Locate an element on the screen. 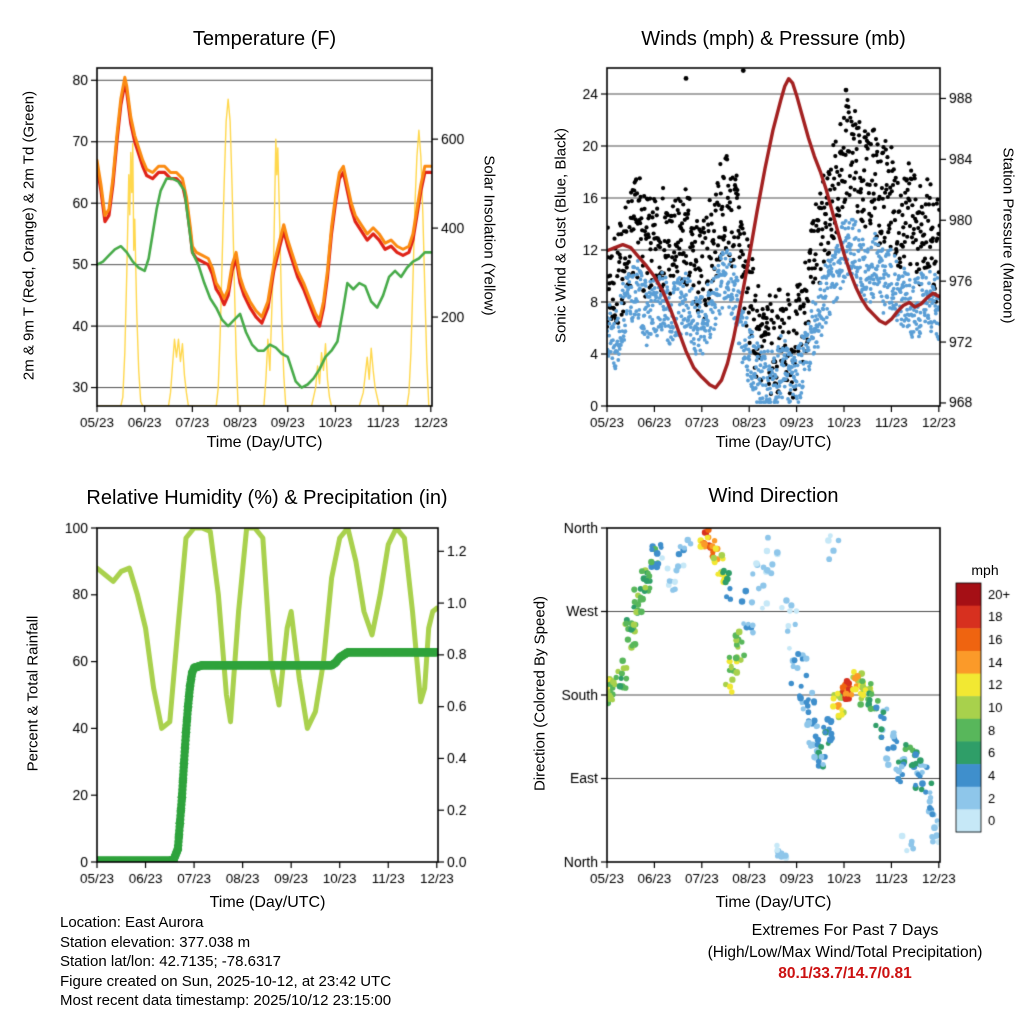 The height and width of the screenshot is (1024, 1024). solar-insolation-axis-label: Solar Insolation (Yellow) is located at coordinates (489, 235).